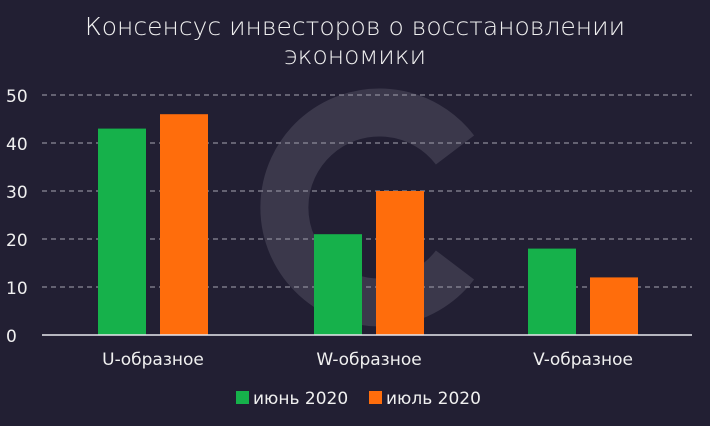  Describe the element at coordinates (300, 399) in the screenshot. I see `legend-label: июнь 2020` at that location.